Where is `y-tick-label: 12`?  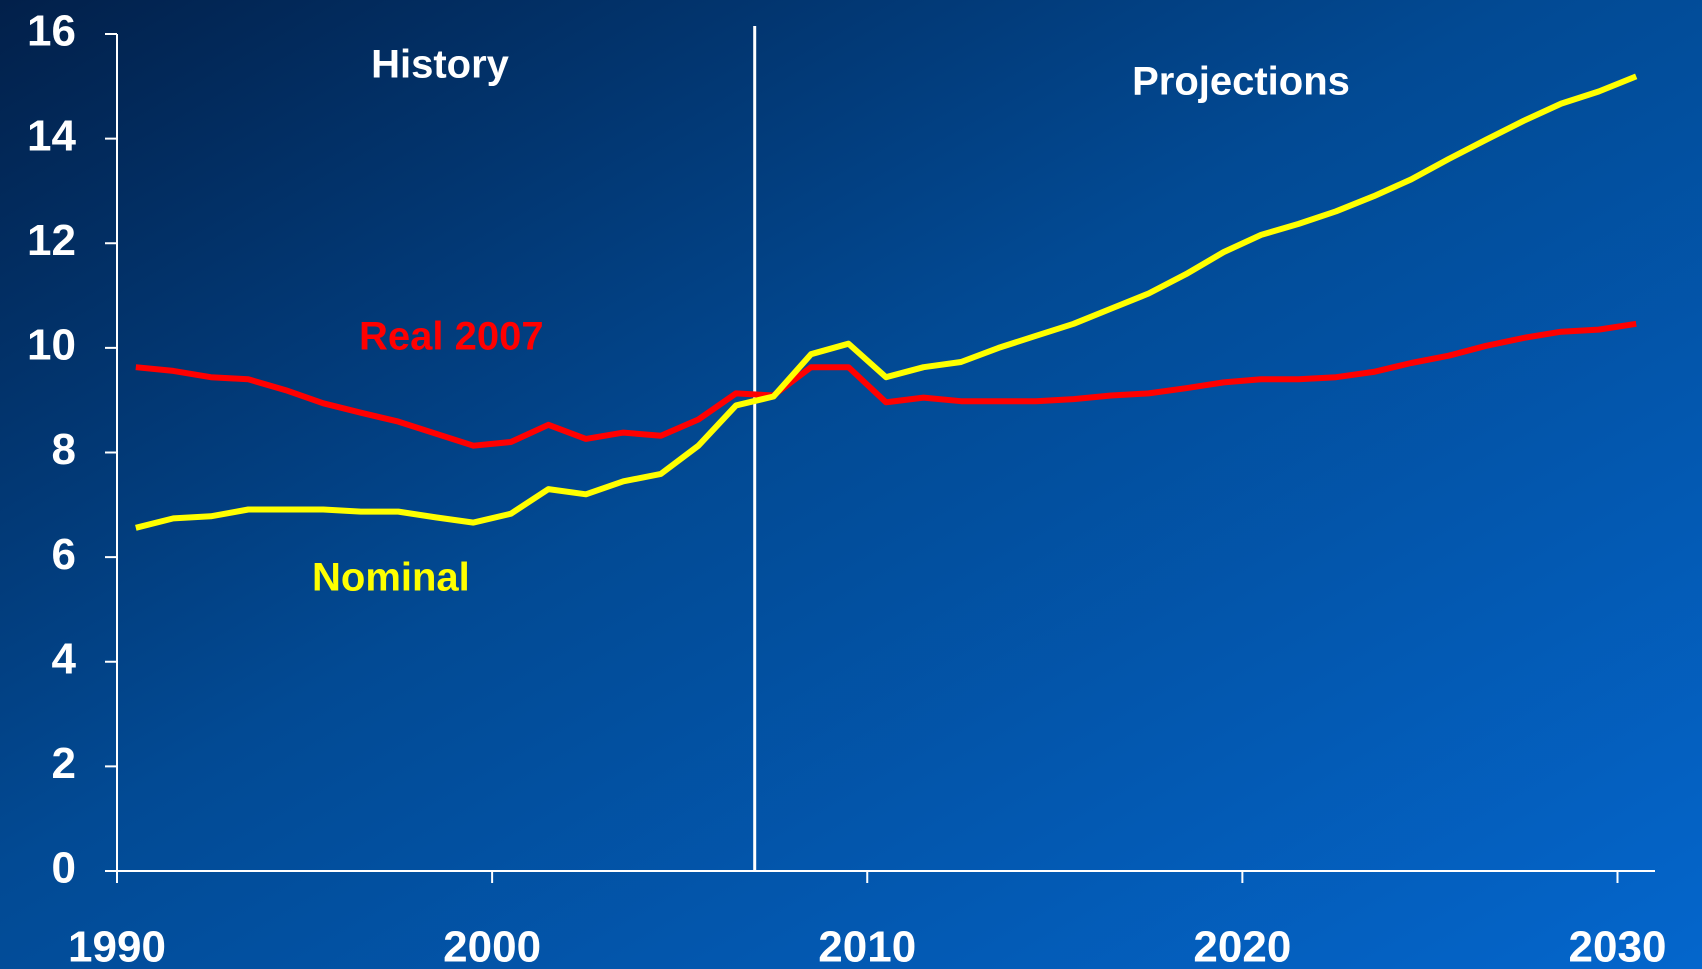 y-tick-label: 12 is located at coordinates (51, 240).